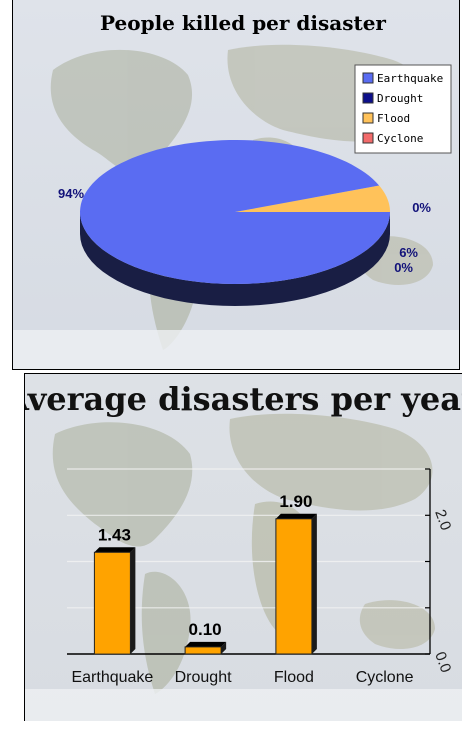 Image resolution: width=468 pixels, height=729 pixels. Describe the element at coordinates (203, 677) in the screenshot. I see `category-label-drought: Drought` at that location.